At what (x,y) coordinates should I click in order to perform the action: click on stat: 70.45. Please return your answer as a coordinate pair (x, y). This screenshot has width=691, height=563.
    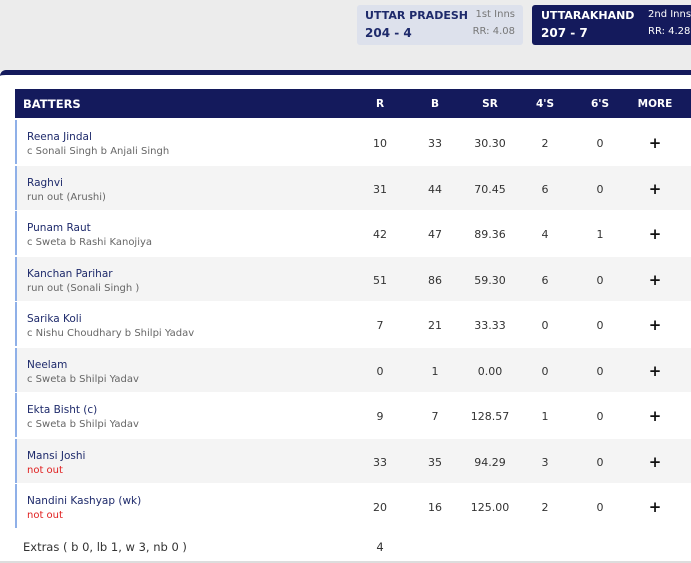
    Looking at the image, I should click on (490, 189).